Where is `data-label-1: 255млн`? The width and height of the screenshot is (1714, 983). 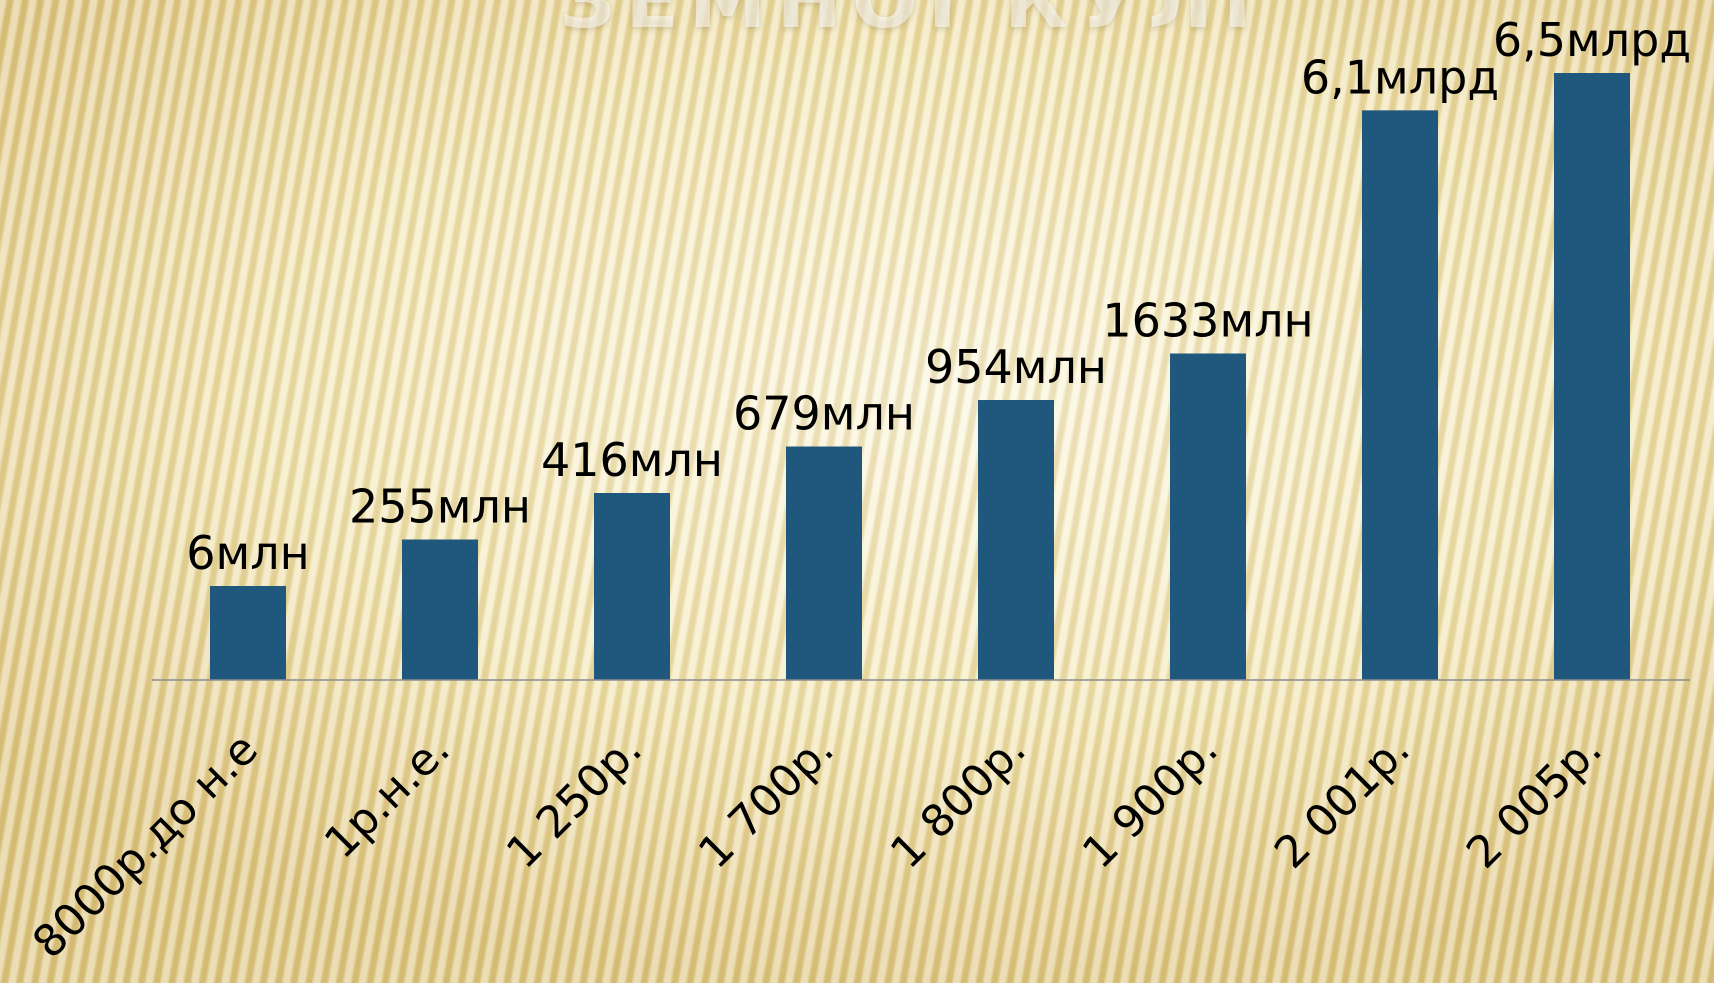 data-label-1: 255млн is located at coordinates (440, 507).